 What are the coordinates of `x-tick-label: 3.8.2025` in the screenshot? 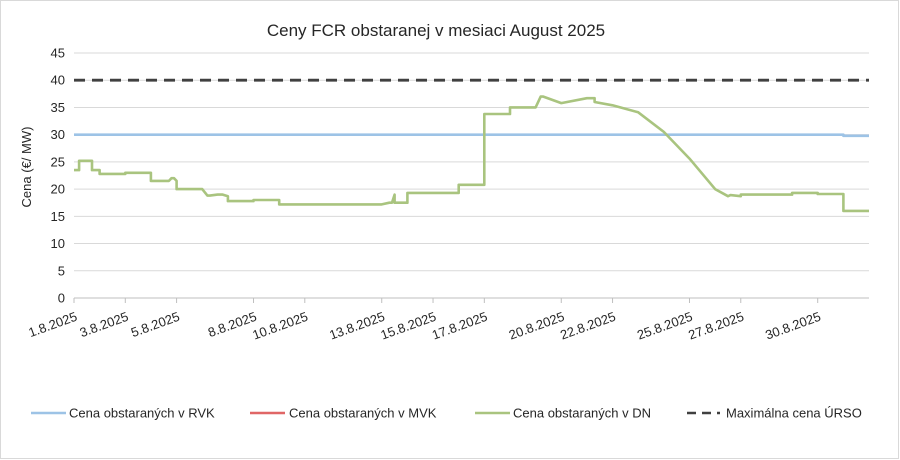 It's located at (104, 324).